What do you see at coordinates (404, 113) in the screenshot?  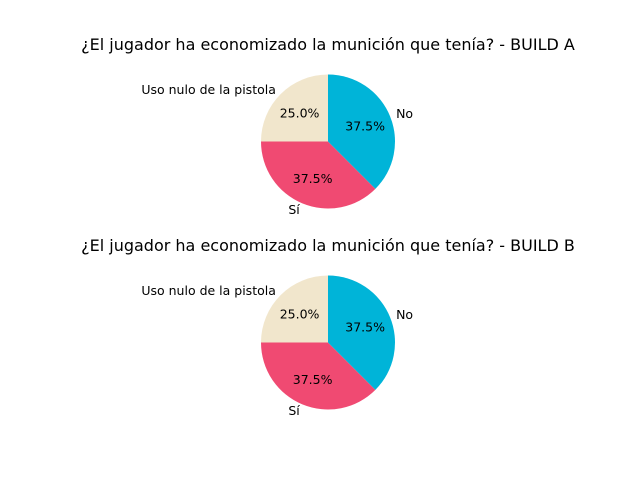 I see `slice-label-no-build-a: No` at bounding box center [404, 113].